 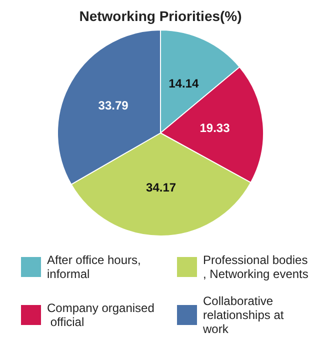 I want to click on legend-label: Professional bodies, Networking events, so click(x=255, y=267).